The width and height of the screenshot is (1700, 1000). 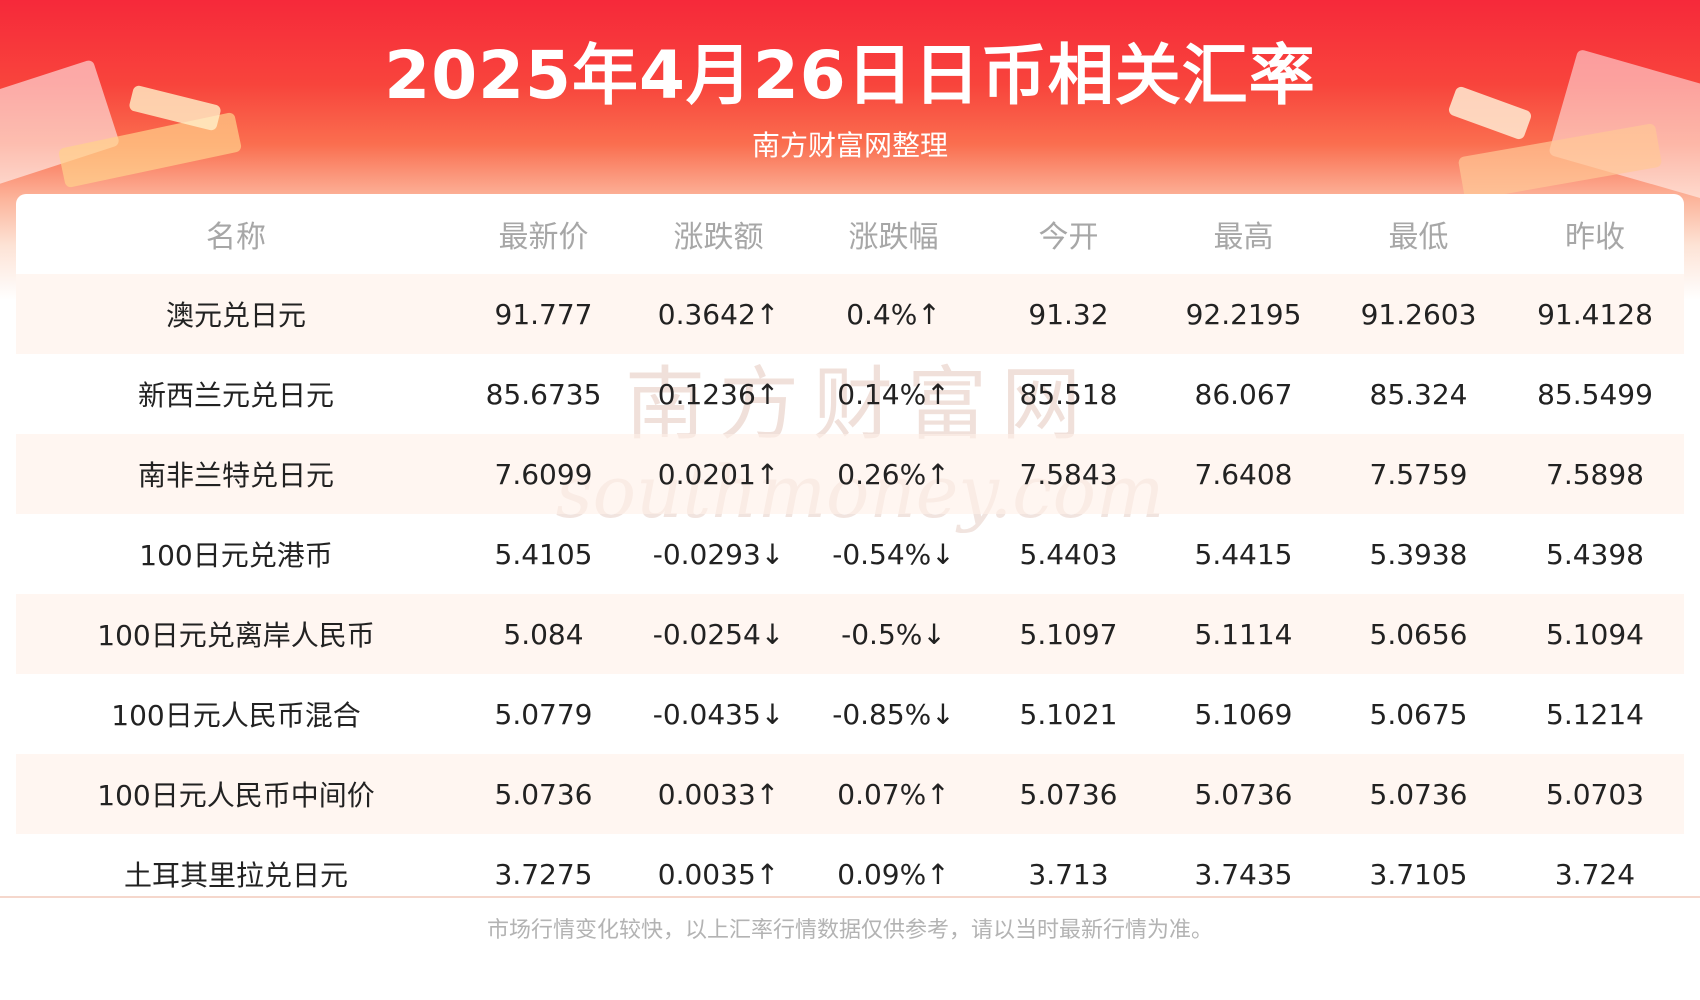 I want to click on cell-pct: 0.07%↑, so click(x=893, y=794).